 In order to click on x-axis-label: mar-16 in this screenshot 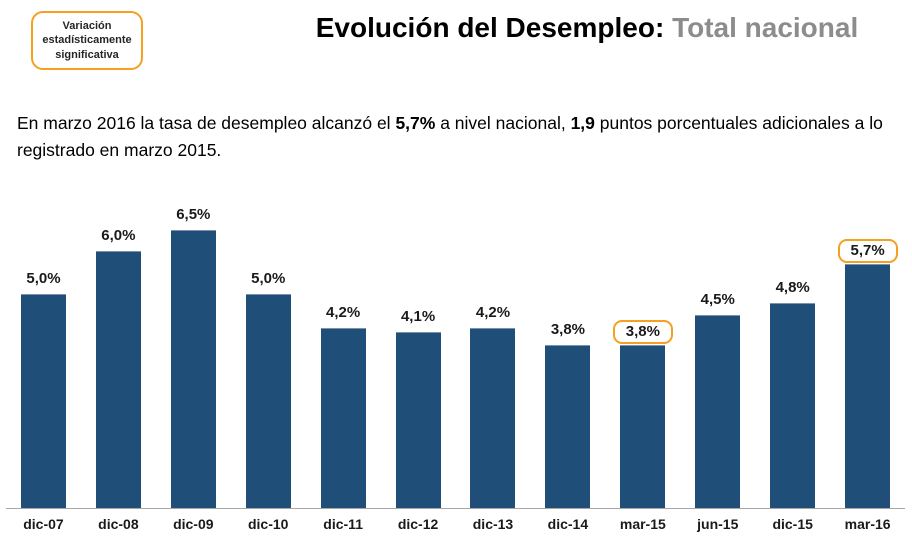, I will do `click(867, 524)`.